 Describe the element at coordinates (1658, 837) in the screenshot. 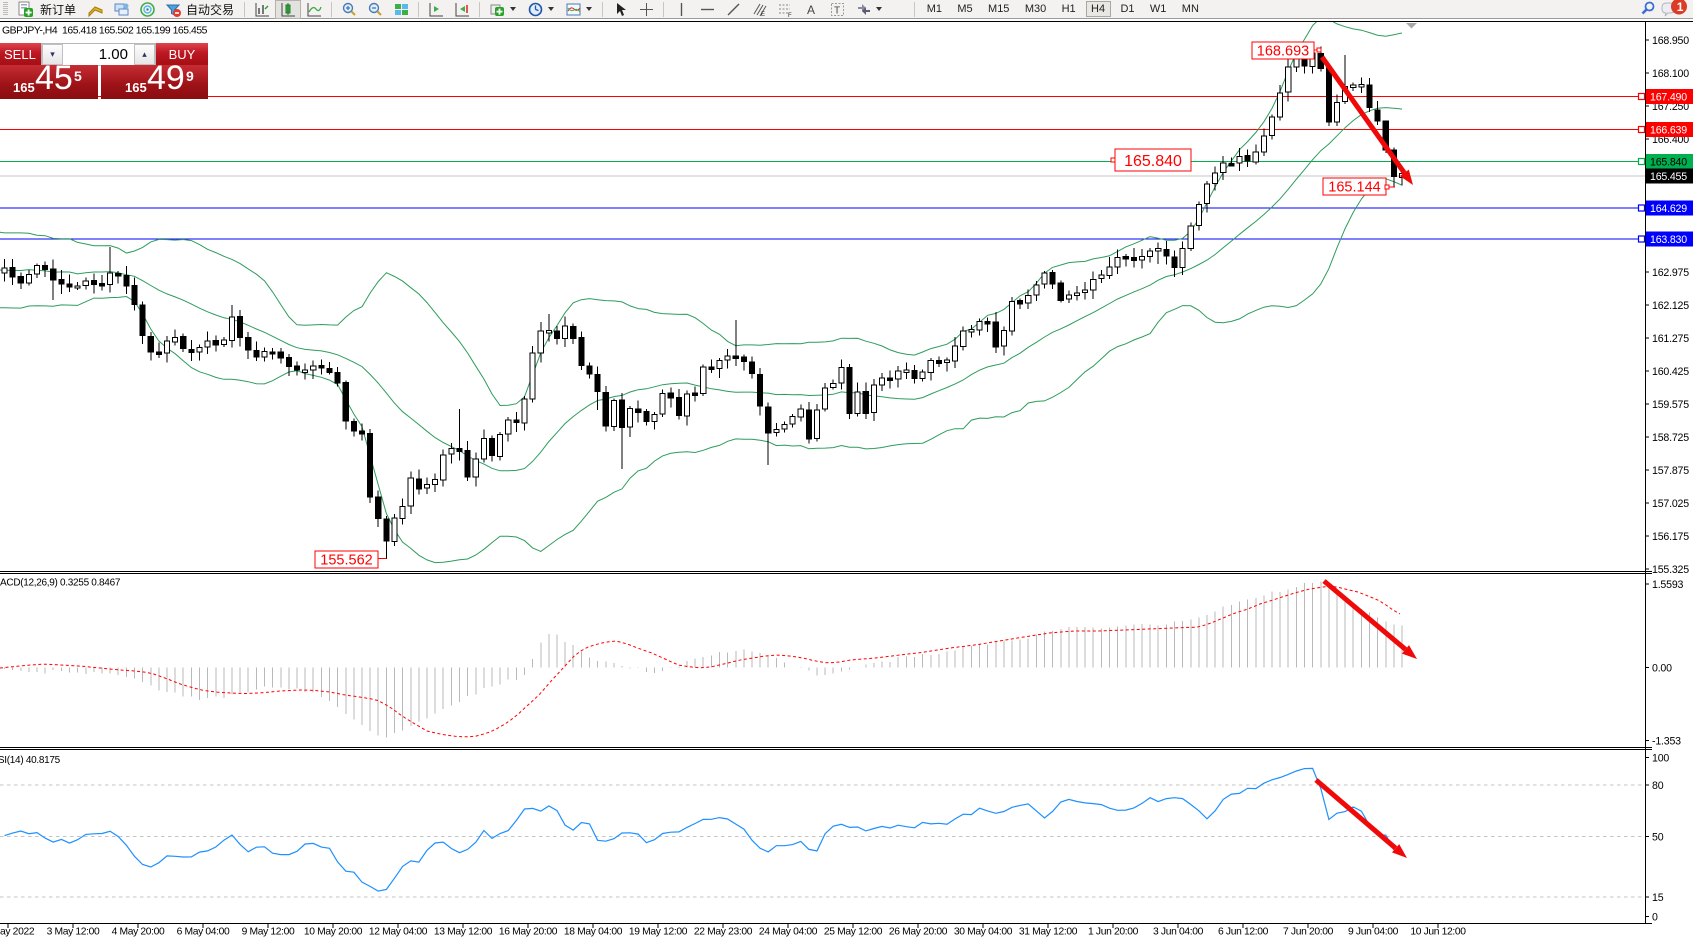

I see `svg-text: 50` at that location.